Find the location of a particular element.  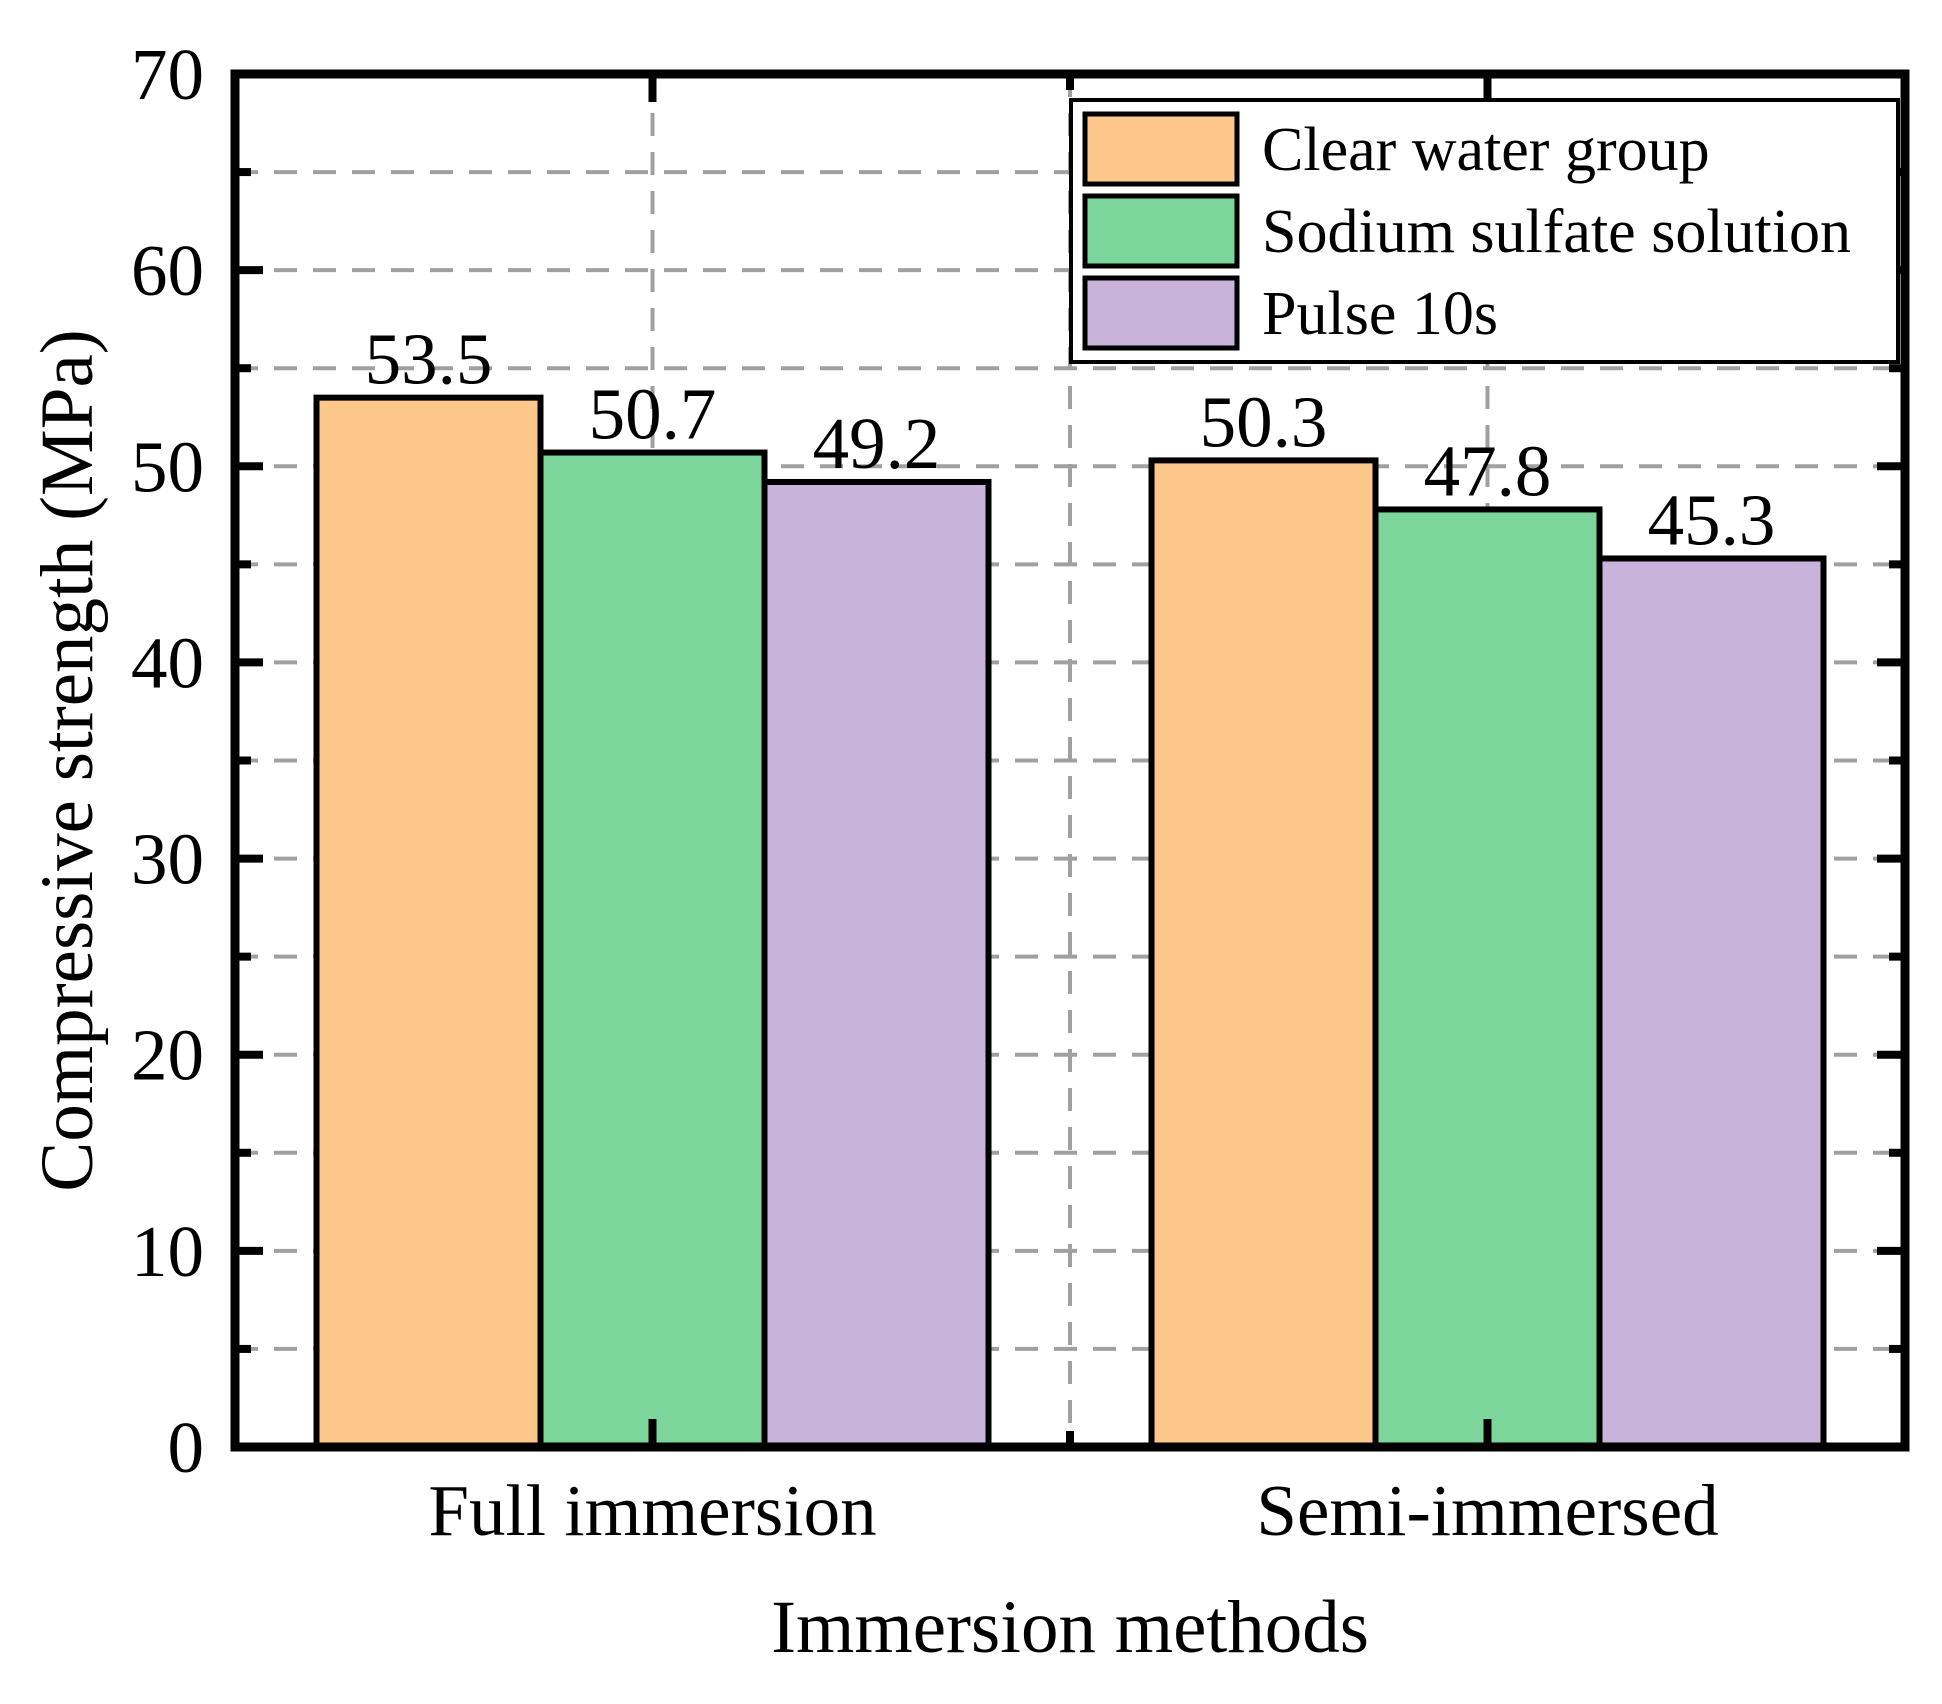

y-tick-label: 20 is located at coordinates (167, 1055).